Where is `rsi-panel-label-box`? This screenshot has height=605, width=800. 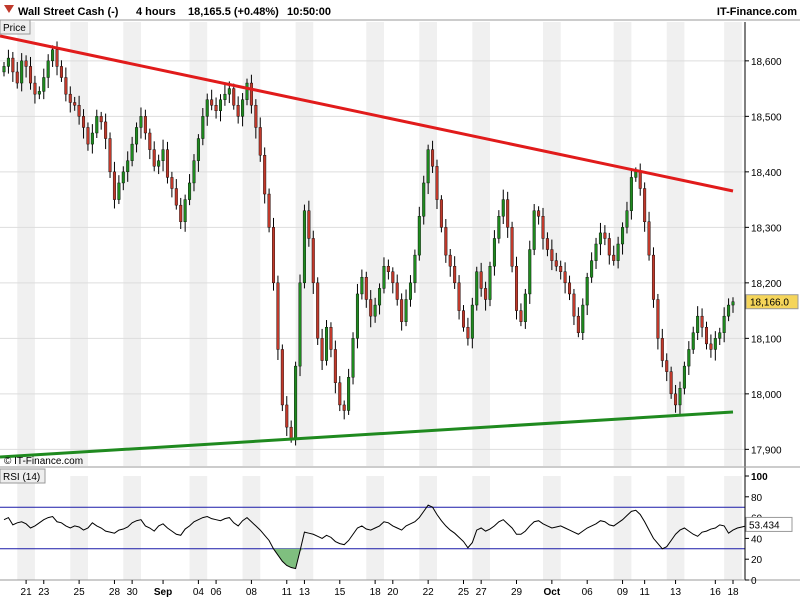 rsi-panel-label-box is located at coordinates (23, 476).